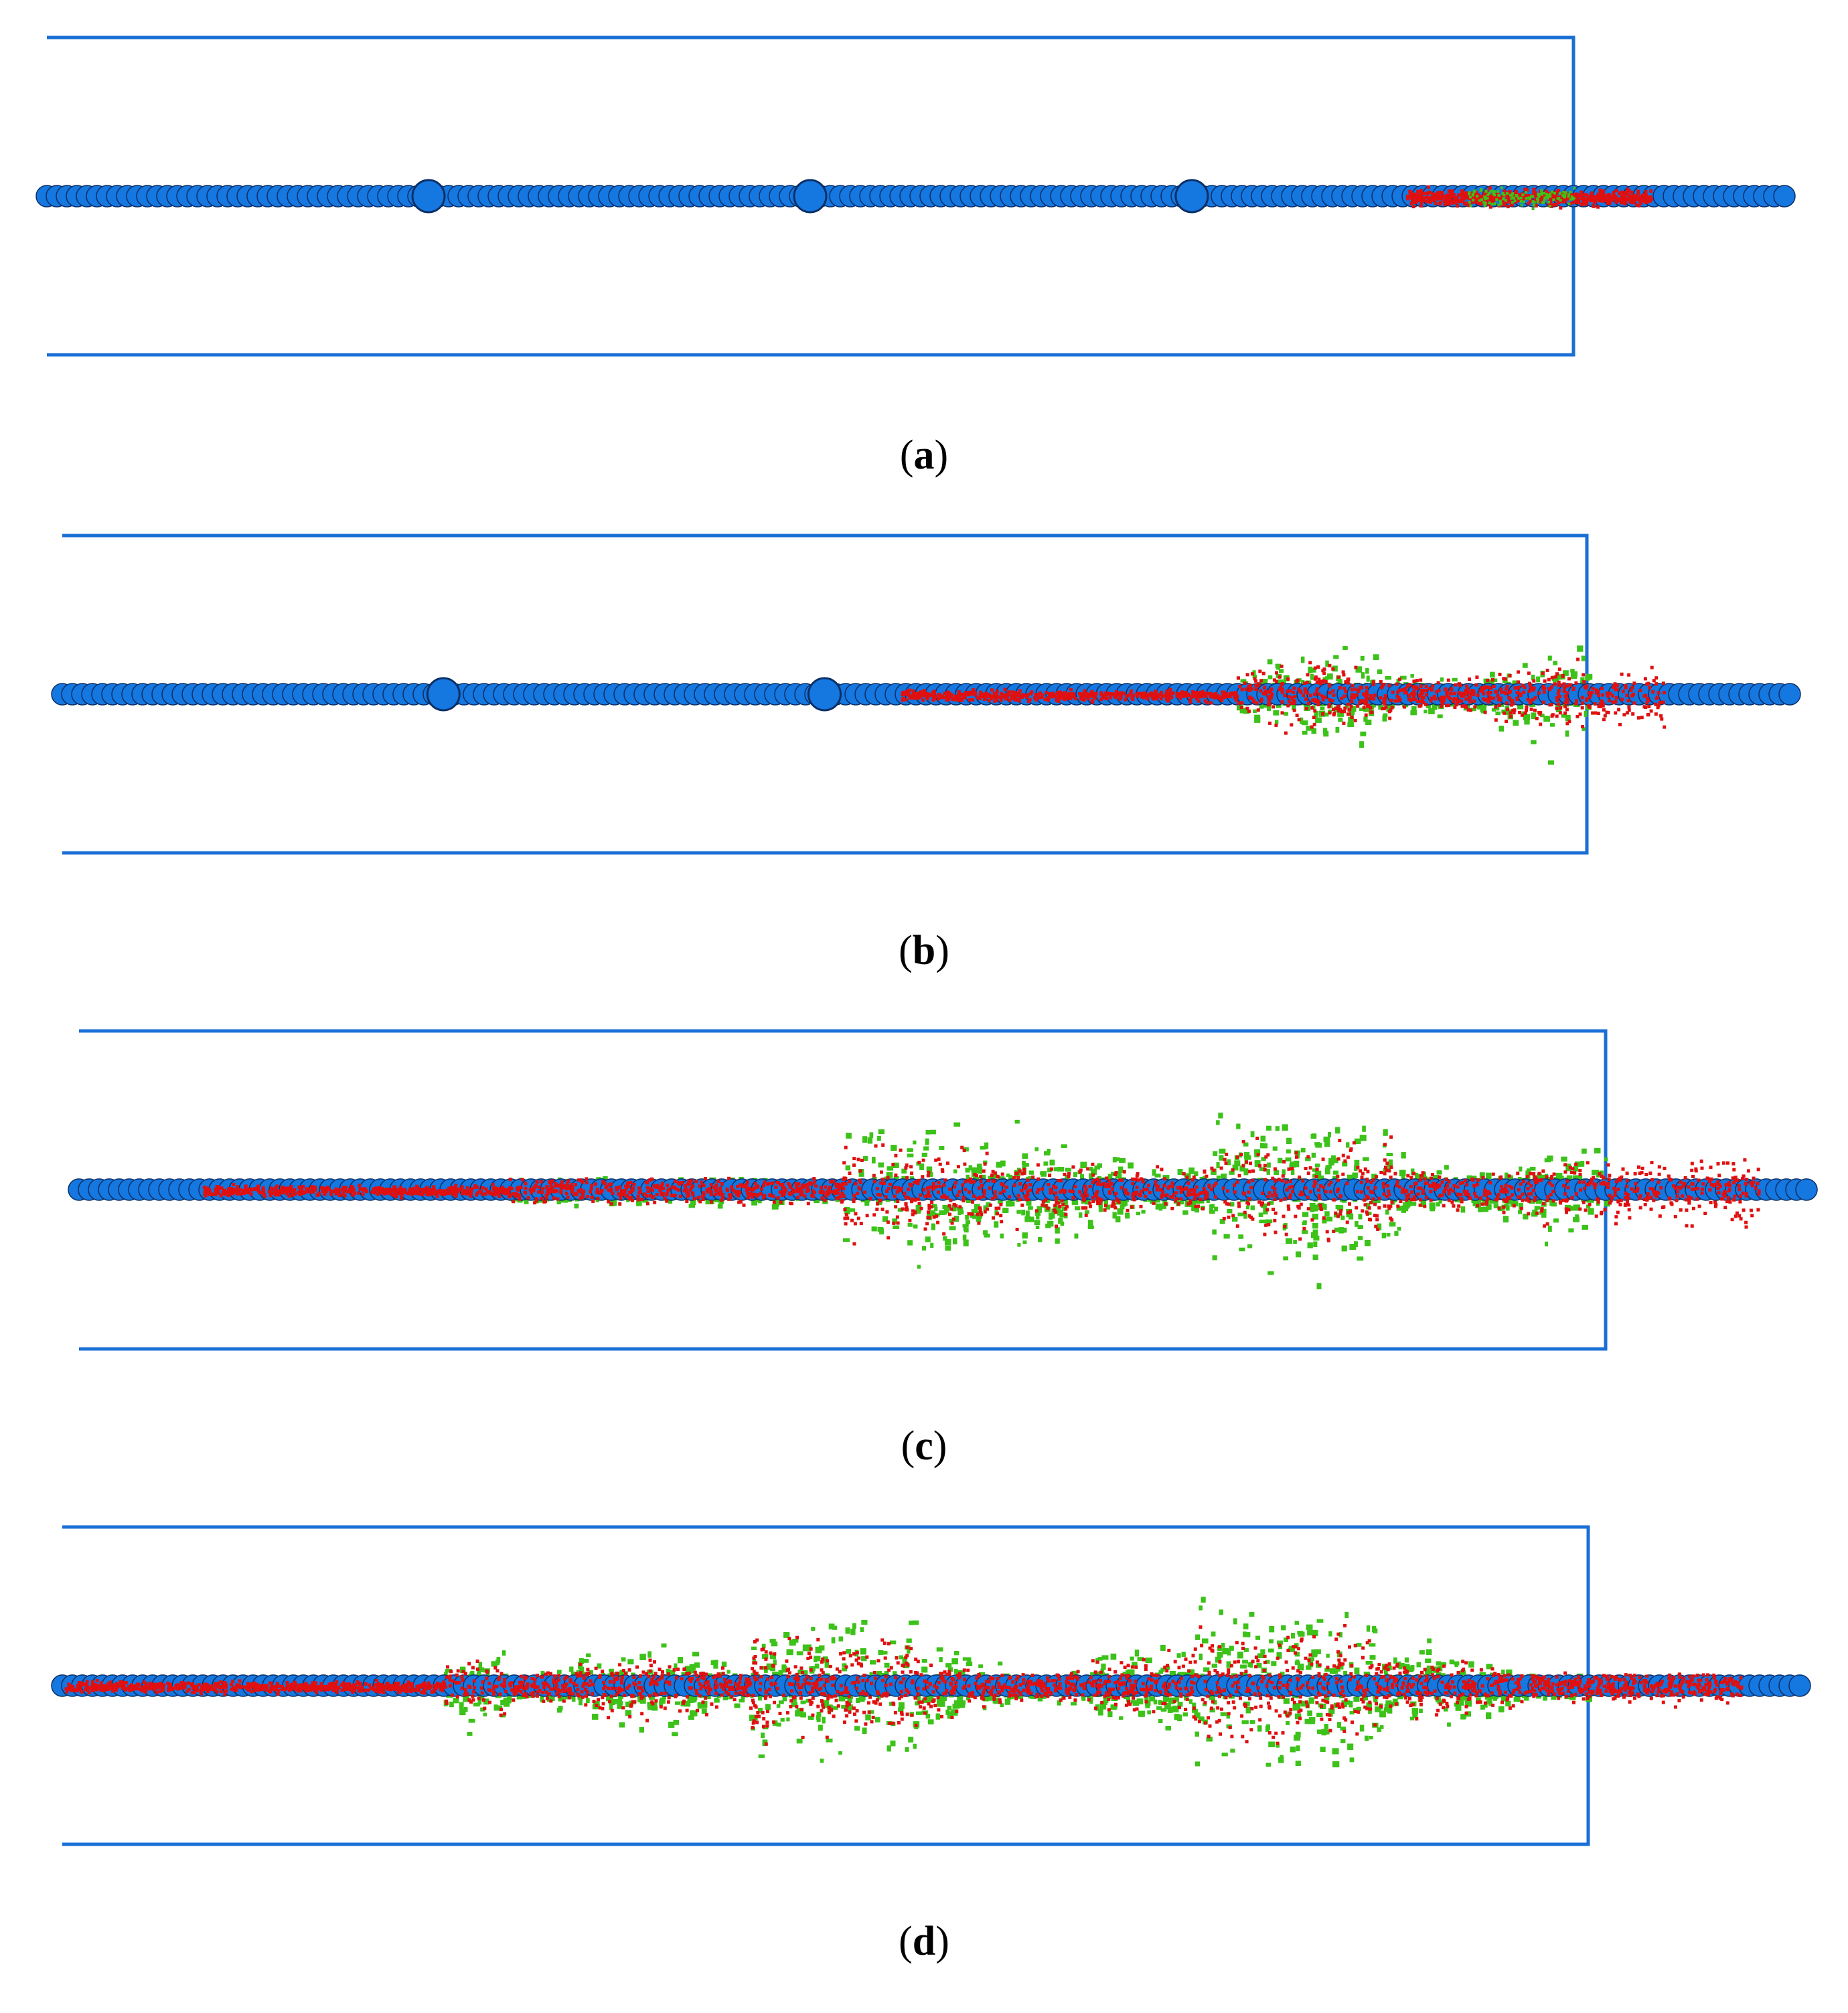 Image resolution: width=1848 pixels, height=2013 pixels. What do you see at coordinates (981, 1191) in the screenshot?
I see `panel-c-red-particles` at bounding box center [981, 1191].